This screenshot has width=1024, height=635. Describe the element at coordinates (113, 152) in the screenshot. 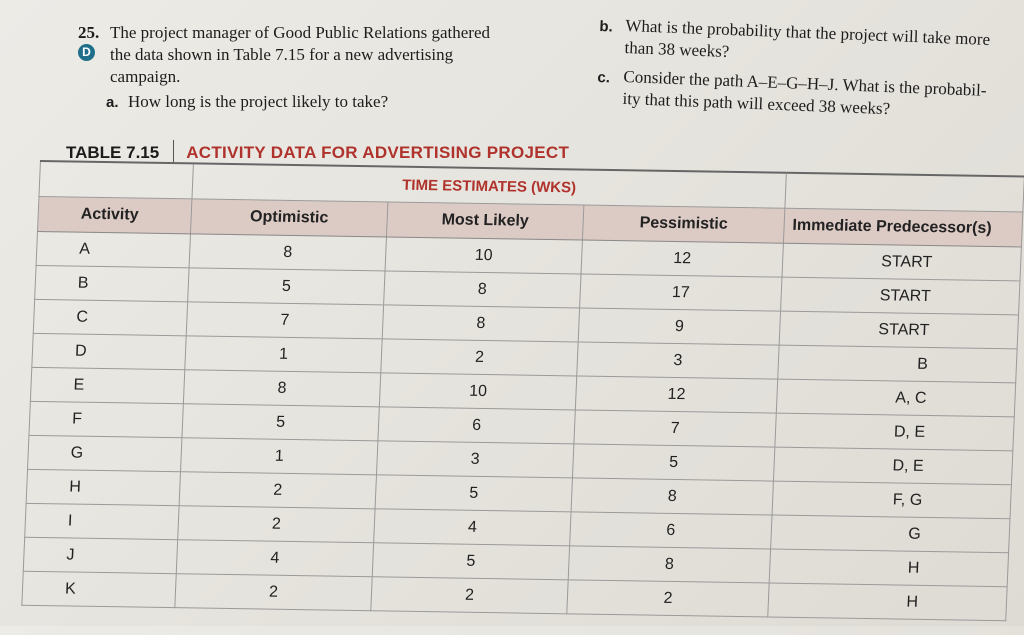

I see `table-number: TABLE 7.15` at that location.